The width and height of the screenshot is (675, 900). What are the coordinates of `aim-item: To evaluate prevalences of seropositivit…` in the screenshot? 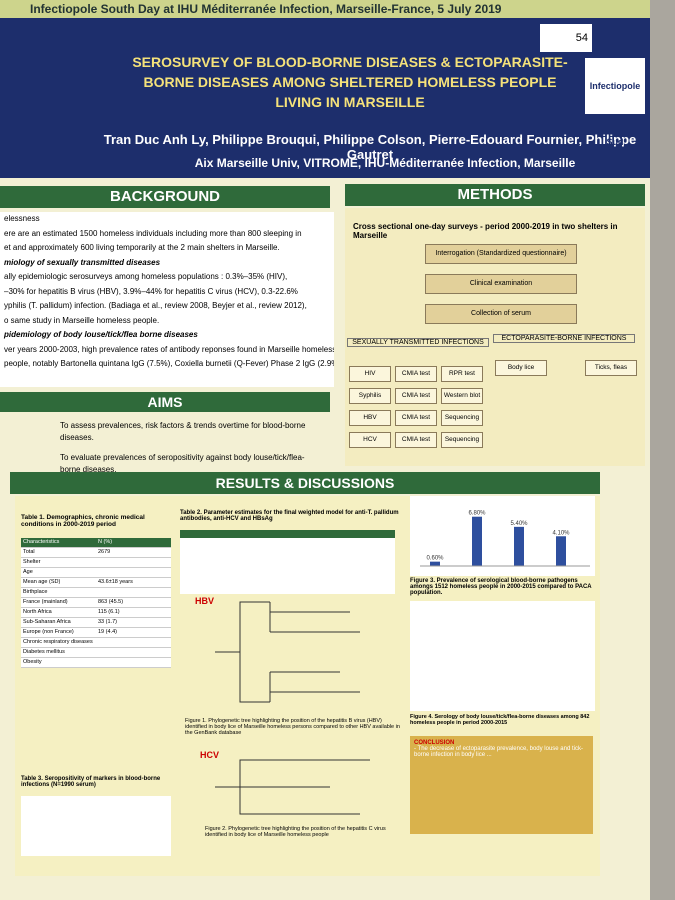 It's located at (182, 463).